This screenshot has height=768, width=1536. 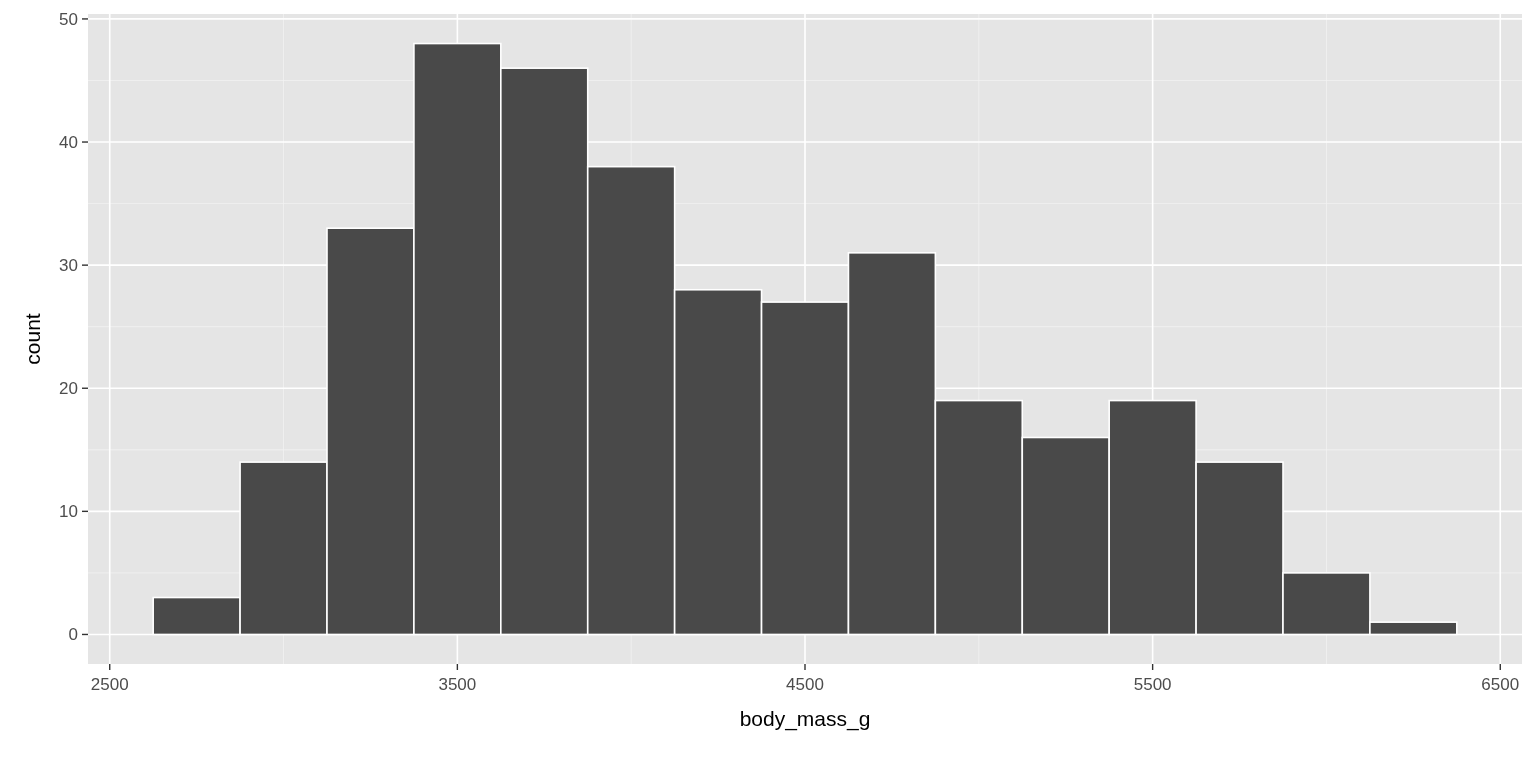 I want to click on y-axis-title: count, so click(x=32, y=339).